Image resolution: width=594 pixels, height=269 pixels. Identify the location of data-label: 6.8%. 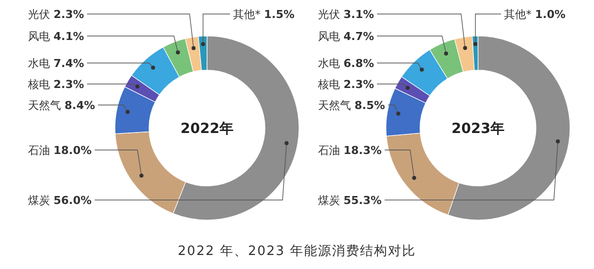
(359, 63).